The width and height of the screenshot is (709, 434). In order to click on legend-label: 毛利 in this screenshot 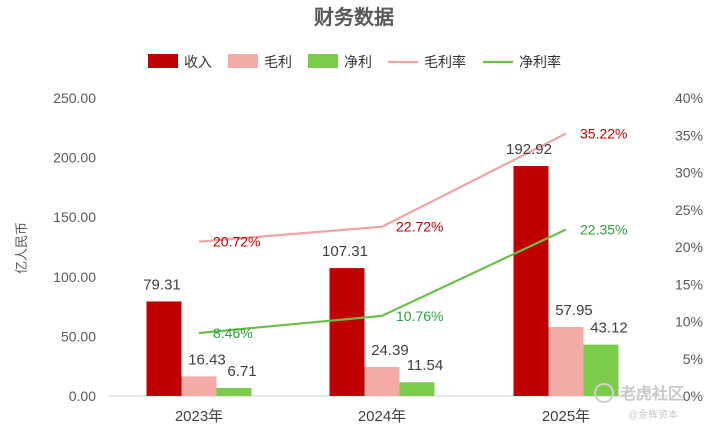, I will do `click(278, 62)`.